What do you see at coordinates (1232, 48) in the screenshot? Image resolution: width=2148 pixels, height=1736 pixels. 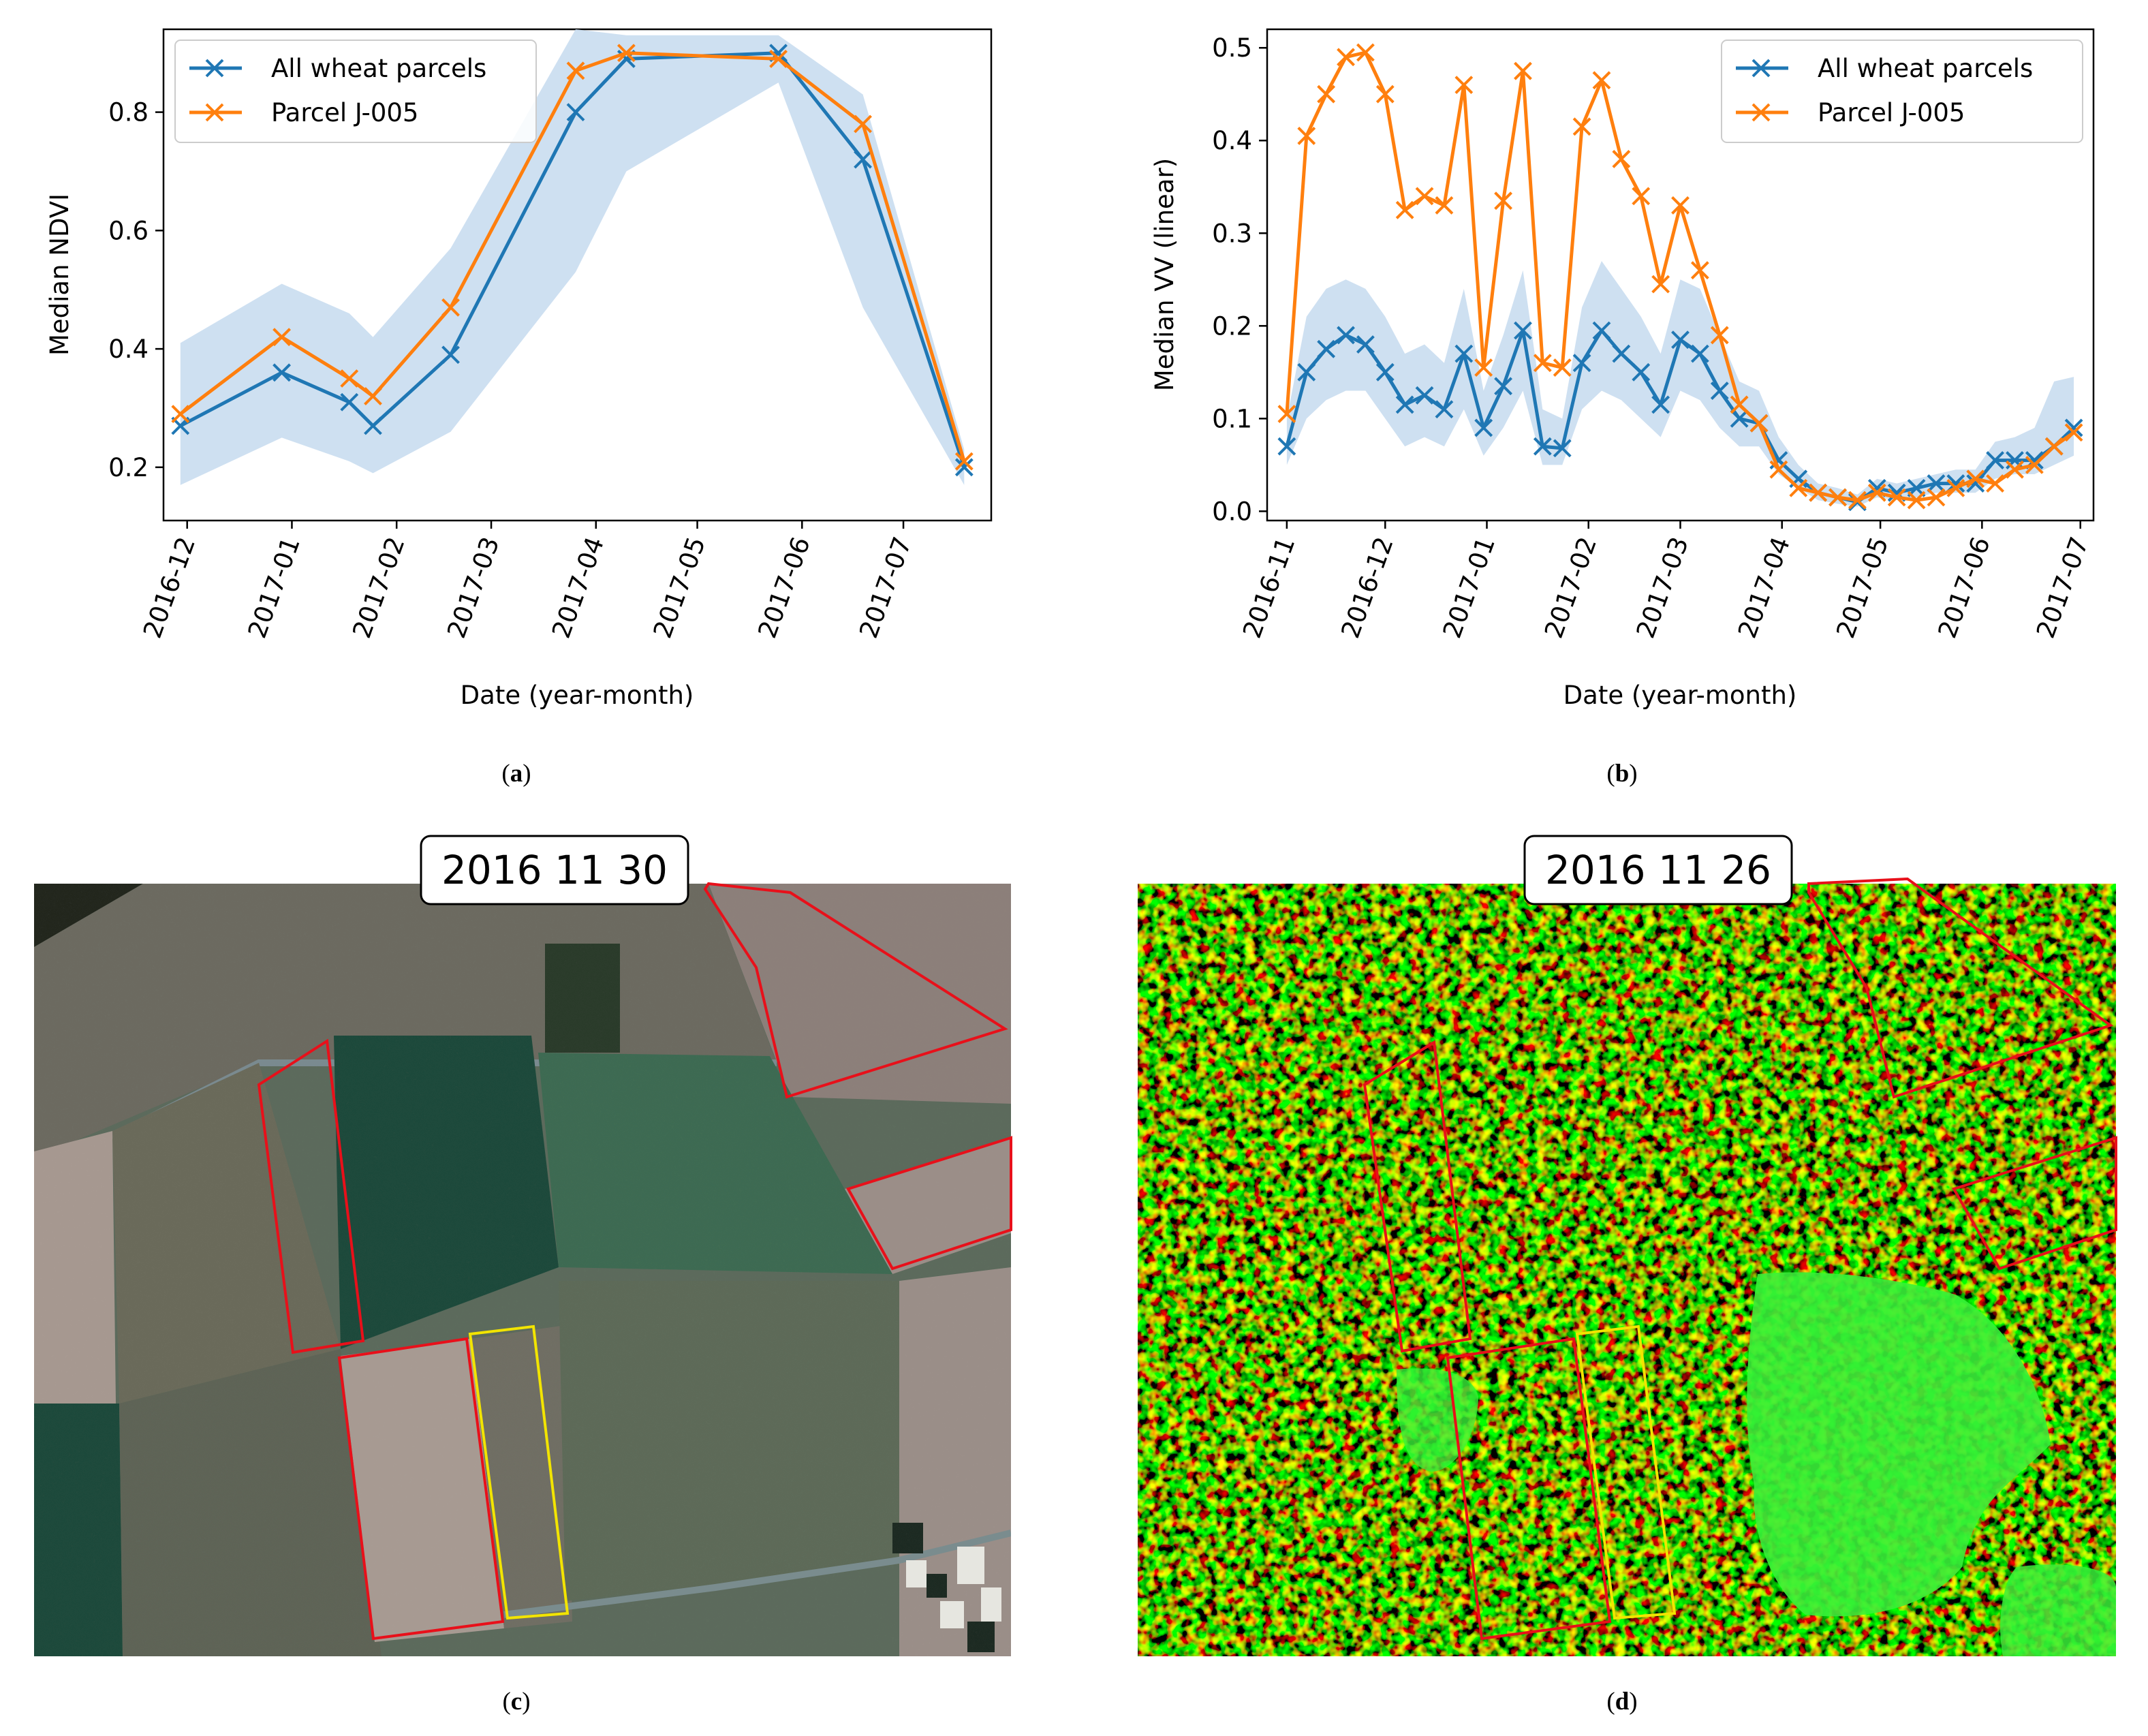 I see `y-tick-label: 0.5` at bounding box center [1232, 48].